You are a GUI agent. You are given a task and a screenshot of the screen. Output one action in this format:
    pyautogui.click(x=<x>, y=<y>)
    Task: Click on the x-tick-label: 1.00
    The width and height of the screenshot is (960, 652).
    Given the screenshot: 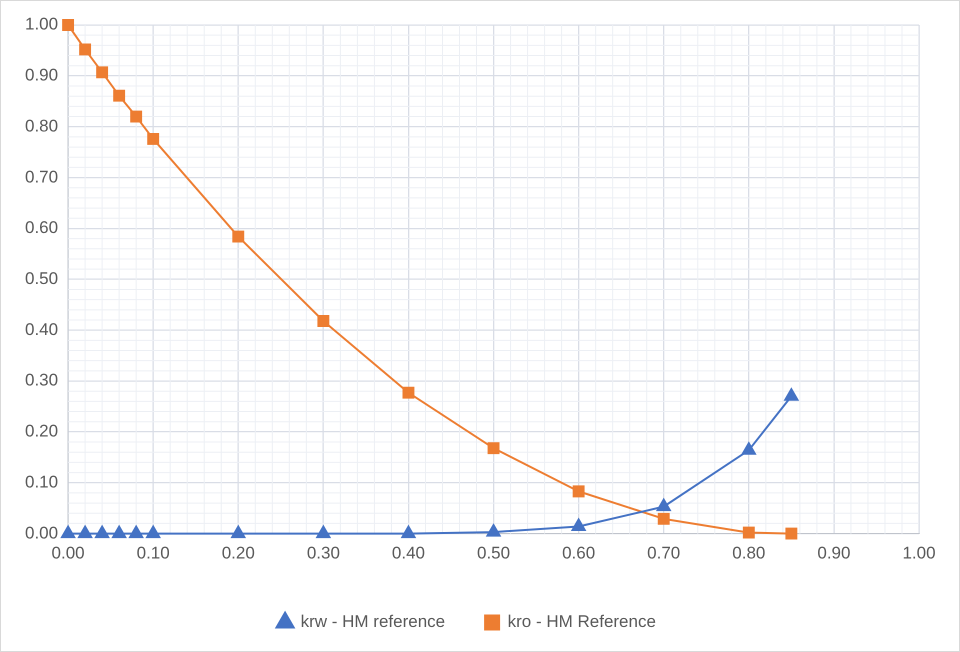 What is the action you would take?
    pyautogui.click(x=919, y=552)
    